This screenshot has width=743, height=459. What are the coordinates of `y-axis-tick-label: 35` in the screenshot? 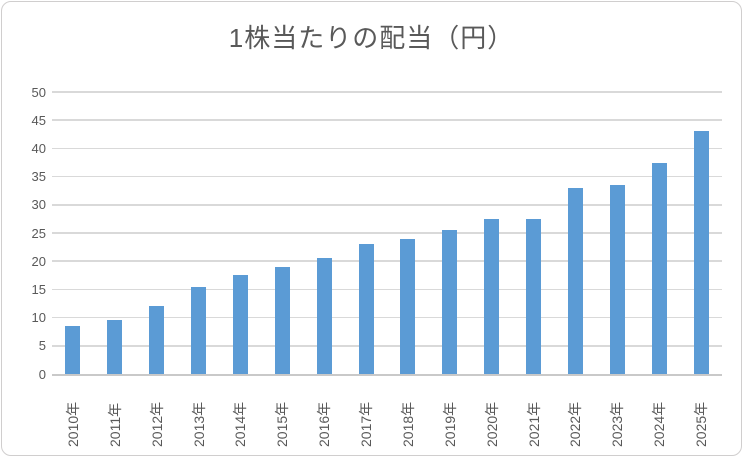 It's located at (38, 177).